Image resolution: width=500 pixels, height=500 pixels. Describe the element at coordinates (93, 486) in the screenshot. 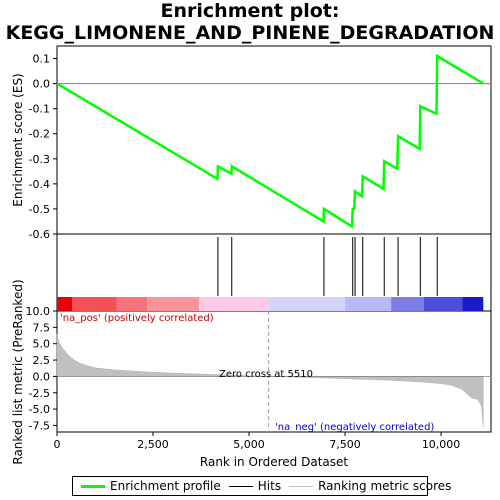

I see `legend-swatch-enrichment` at that location.